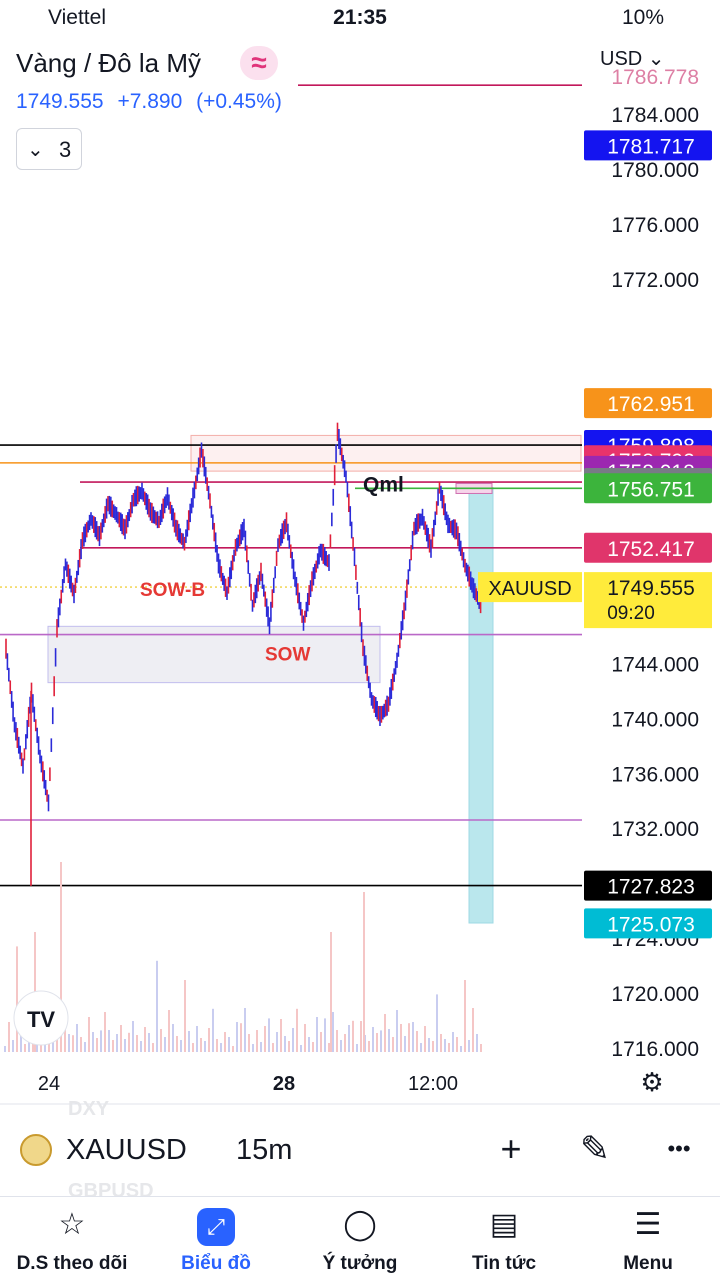 Image resolution: width=720 pixels, height=1280 pixels. What do you see at coordinates (655, 170) in the screenshot?
I see `y-axis-tick: 1780.000` at bounding box center [655, 170].